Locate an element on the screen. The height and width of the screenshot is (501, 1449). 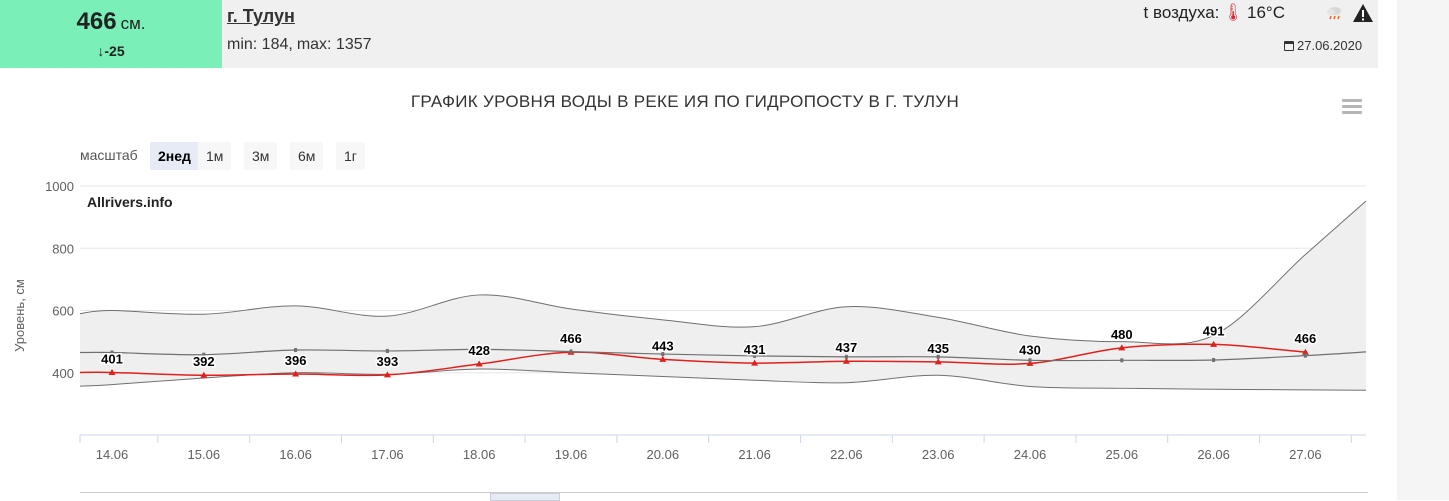
data-label: 396 is located at coordinates (296, 360).